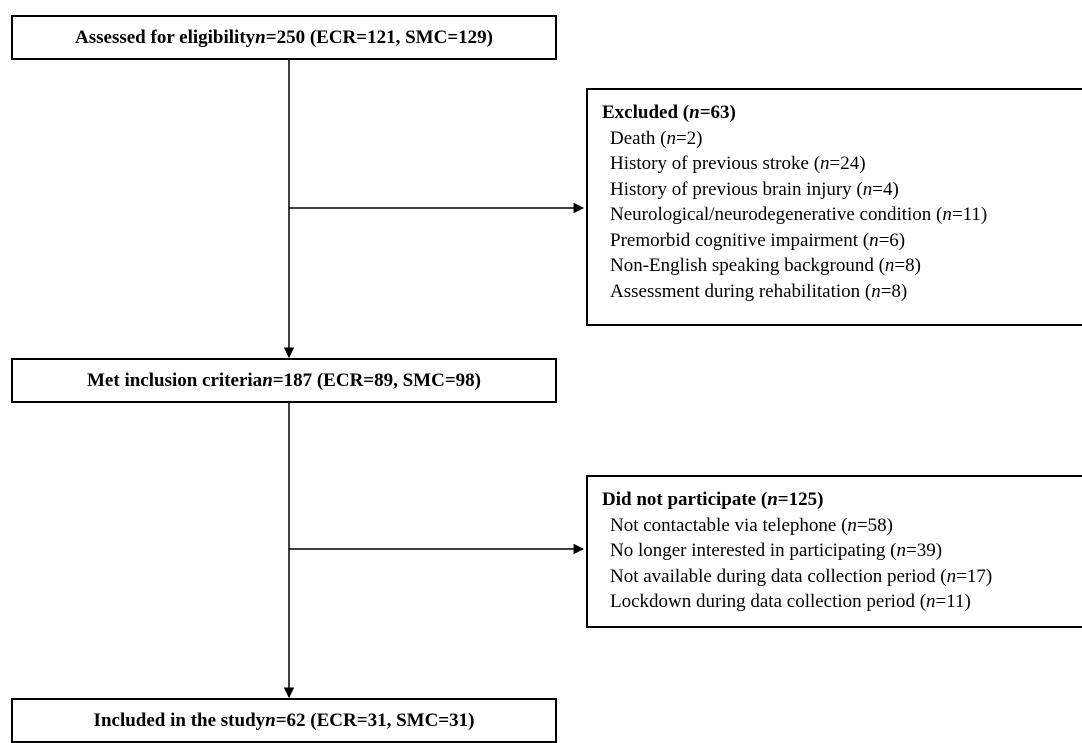  I want to click on did-not-participate-header-b: =125), so click(800, 499).